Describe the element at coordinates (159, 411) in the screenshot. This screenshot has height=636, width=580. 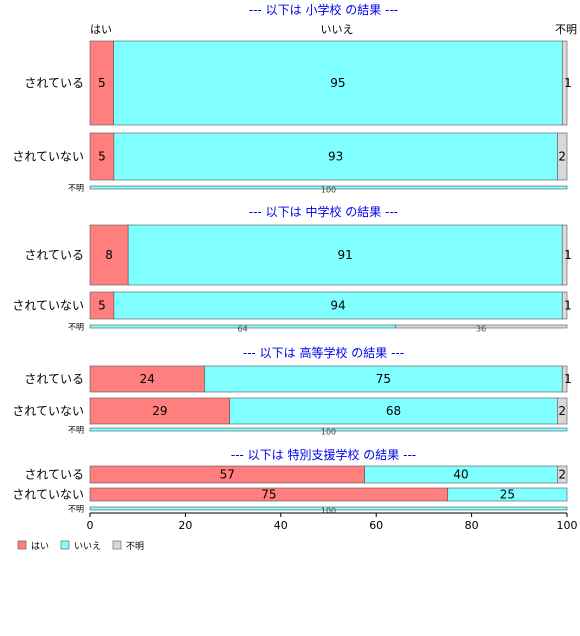
I see `value-label-2-1-0: 29` at that location.